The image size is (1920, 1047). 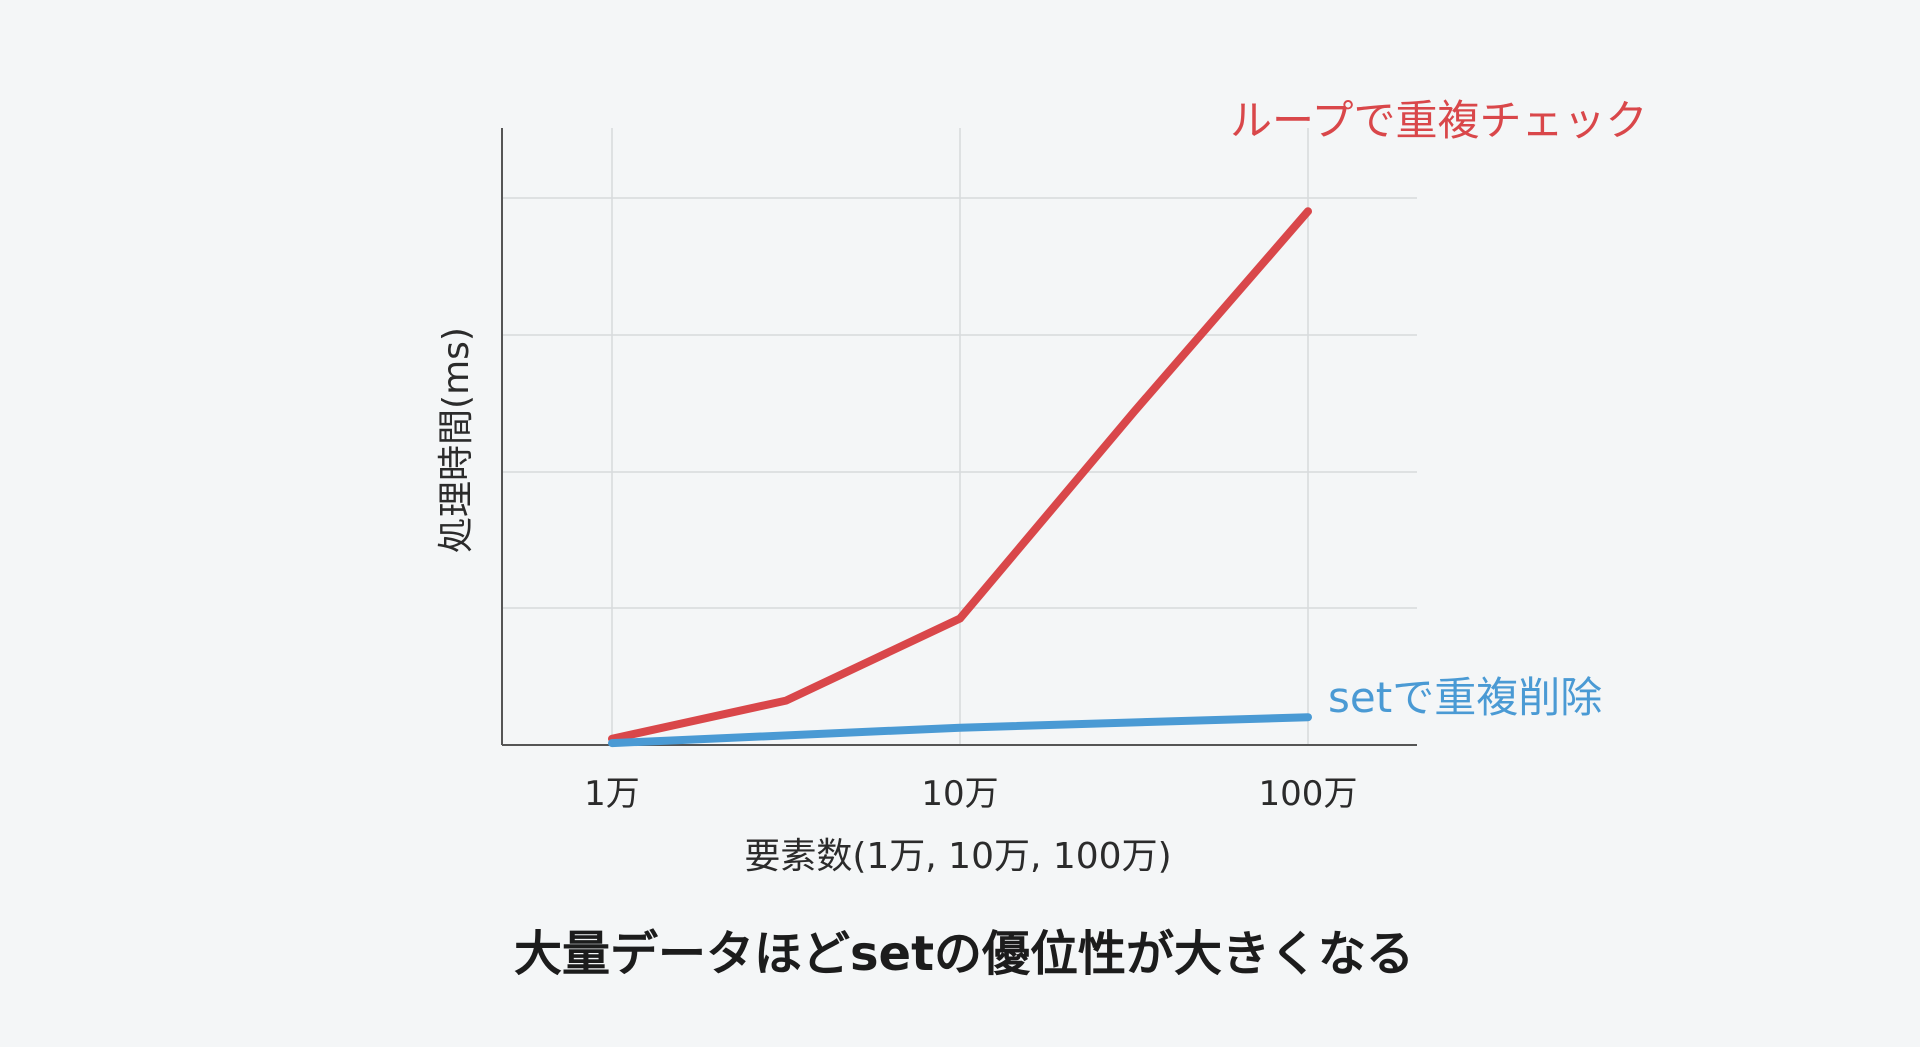 I want to click on chart-caption: 大量データほどsetの優位性が大きくなる, so click(x=964, y=954).